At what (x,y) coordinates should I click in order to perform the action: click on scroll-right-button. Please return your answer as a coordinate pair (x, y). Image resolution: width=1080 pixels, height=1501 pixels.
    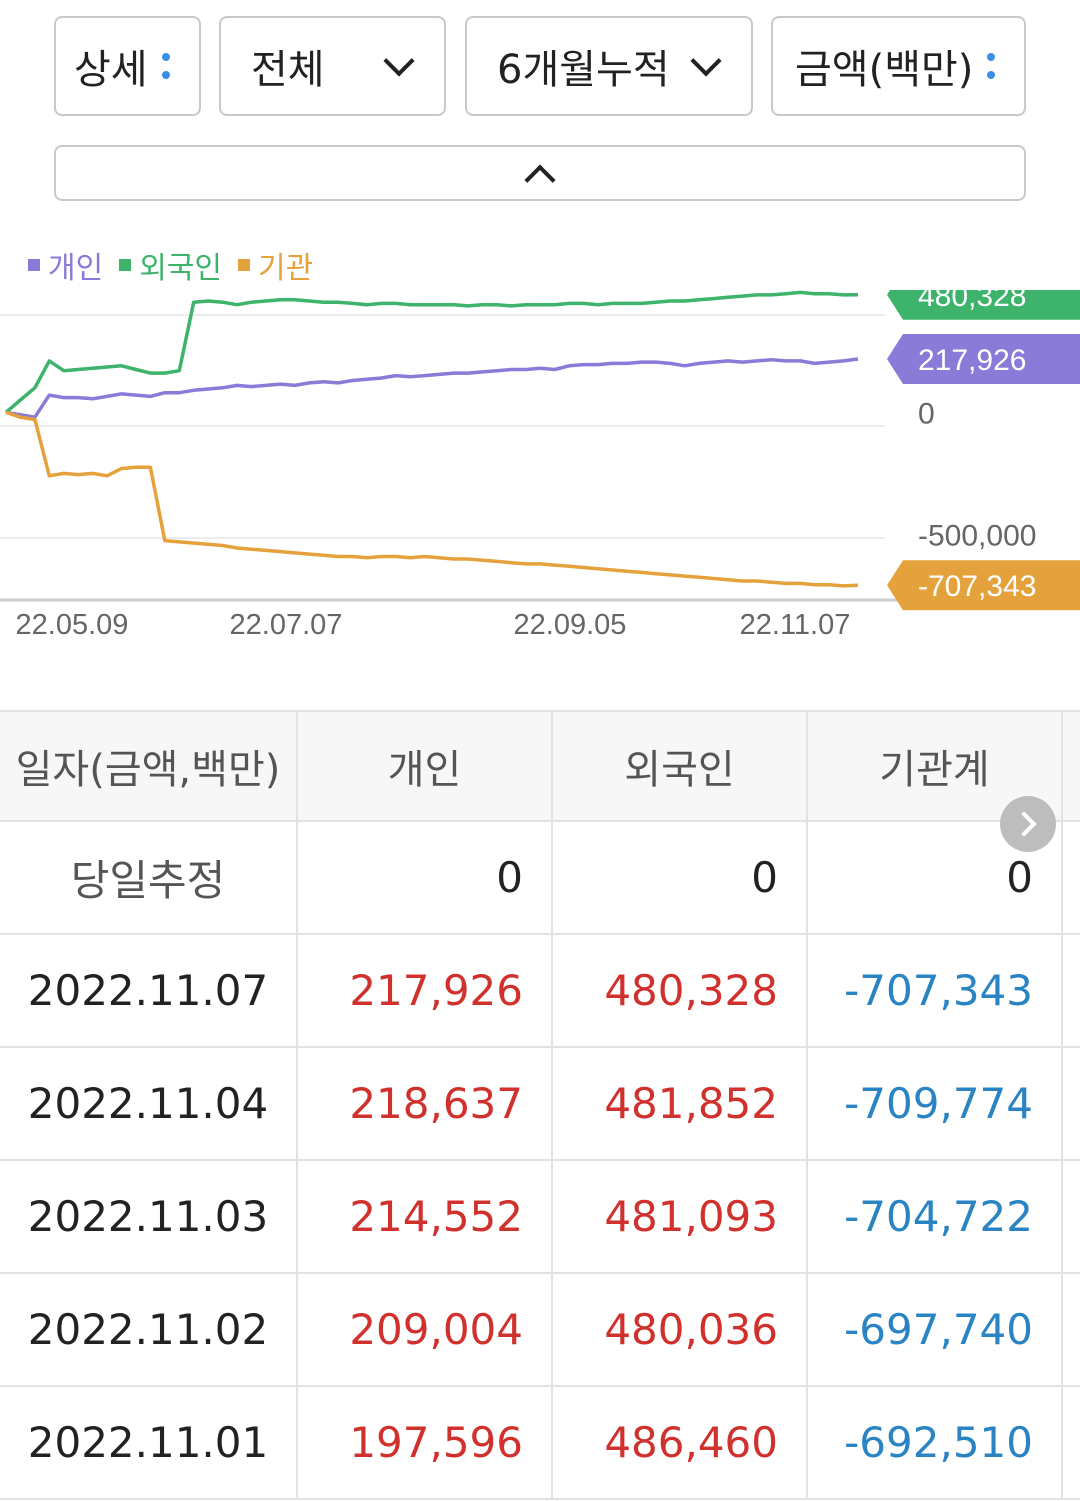
    Looking at the image, I should click on (1028, 824).